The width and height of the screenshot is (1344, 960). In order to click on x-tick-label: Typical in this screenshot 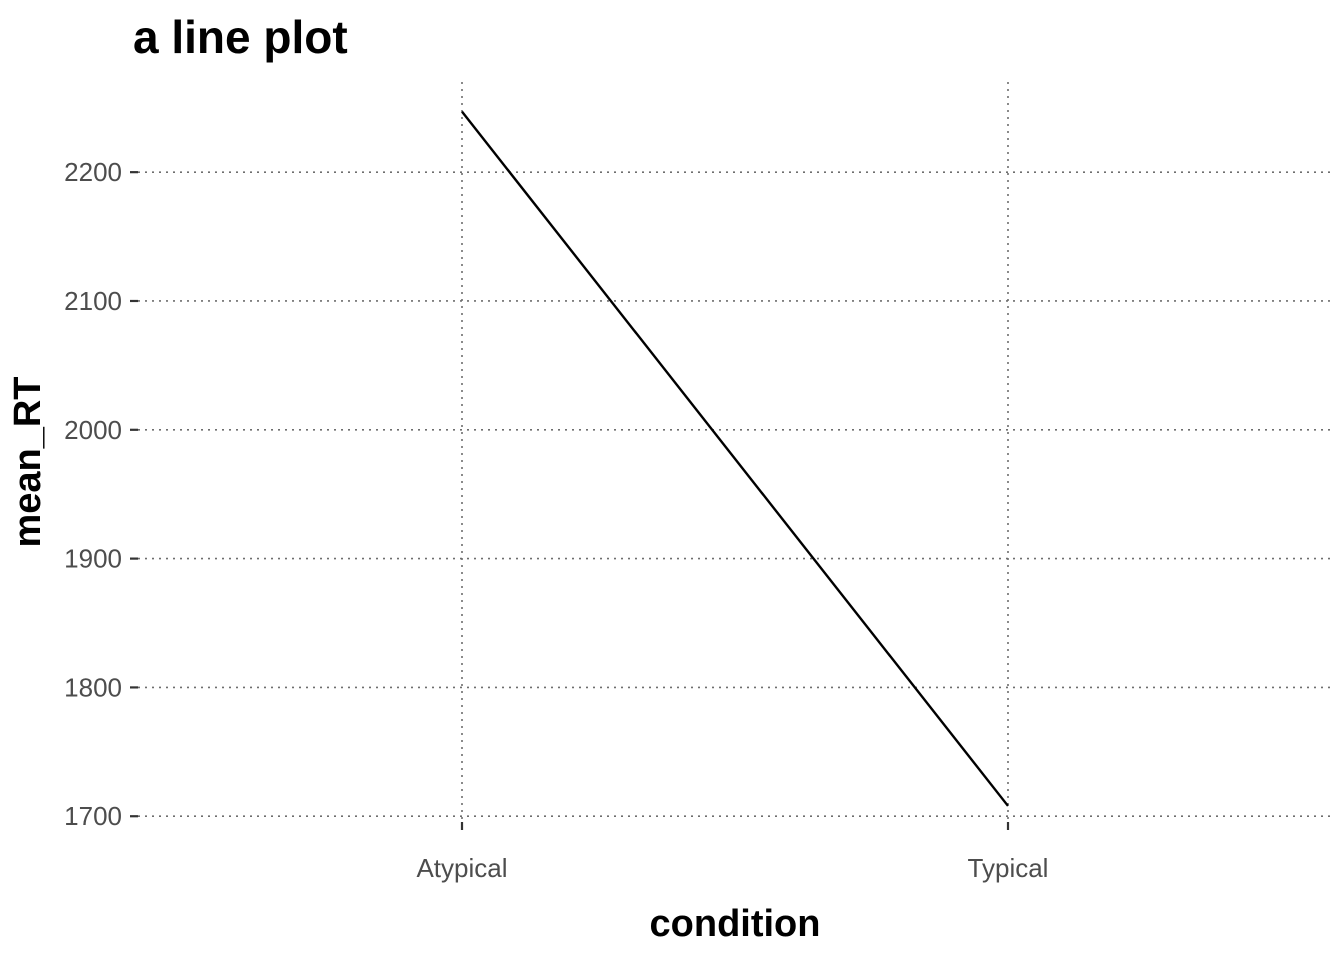, I will do `click(1008, 868)`.